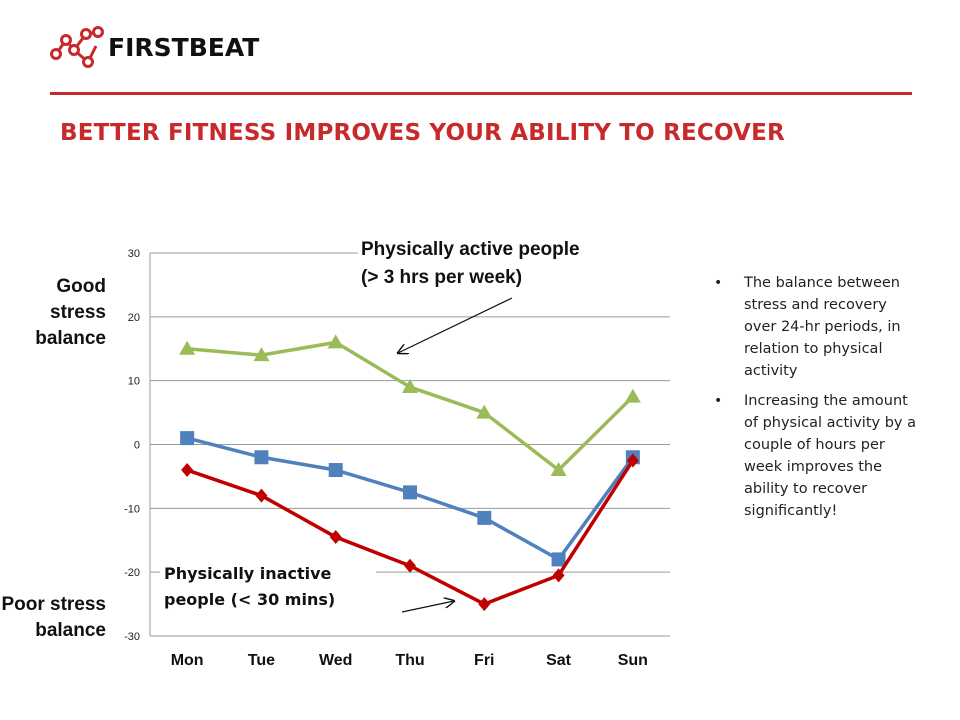 Image resolution: width=960 pixels, height=720 pixels. What do you see at coordinates (470, 249) in the screenshot?
I see `active-annotation-line1: Physically active people` at bounding box center [470, 249].